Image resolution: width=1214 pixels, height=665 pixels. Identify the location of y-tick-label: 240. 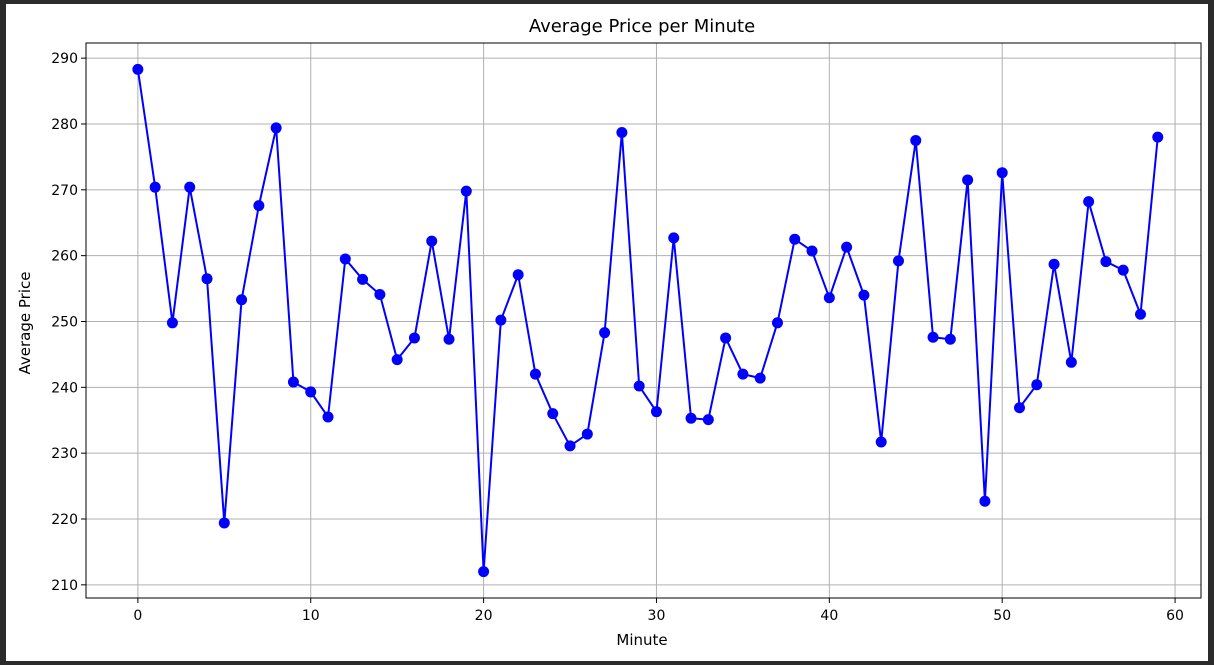
(64, 388).